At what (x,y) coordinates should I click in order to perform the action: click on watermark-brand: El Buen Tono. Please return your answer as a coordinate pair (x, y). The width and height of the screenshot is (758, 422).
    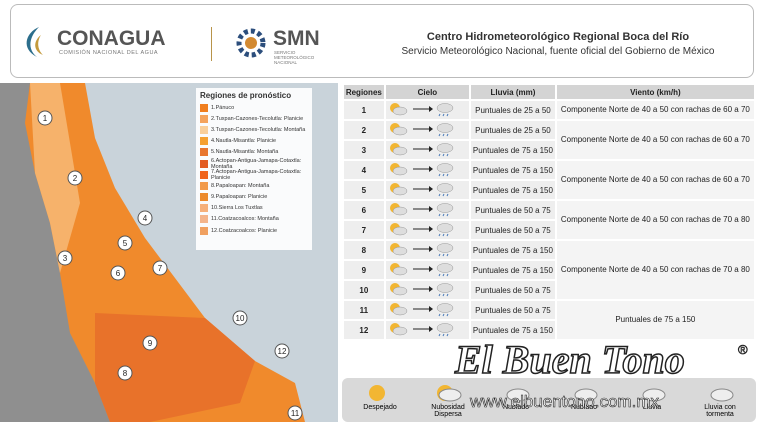
    Looking at the image, I should click on (569, 359).